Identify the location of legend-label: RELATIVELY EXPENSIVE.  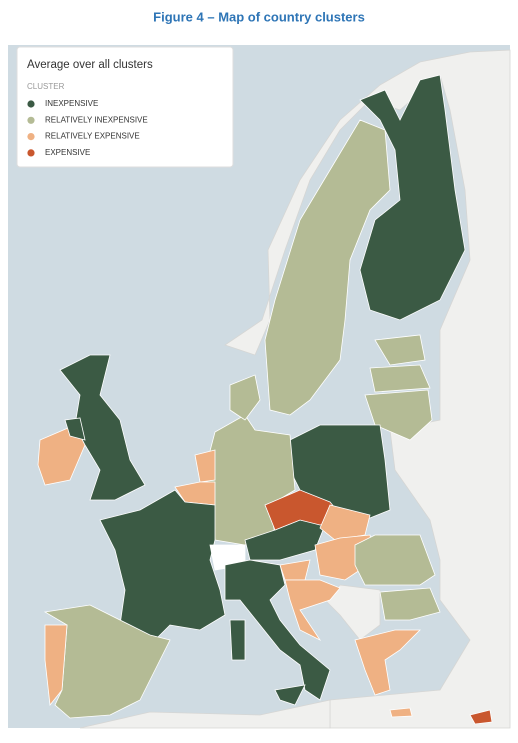
(92, 136).